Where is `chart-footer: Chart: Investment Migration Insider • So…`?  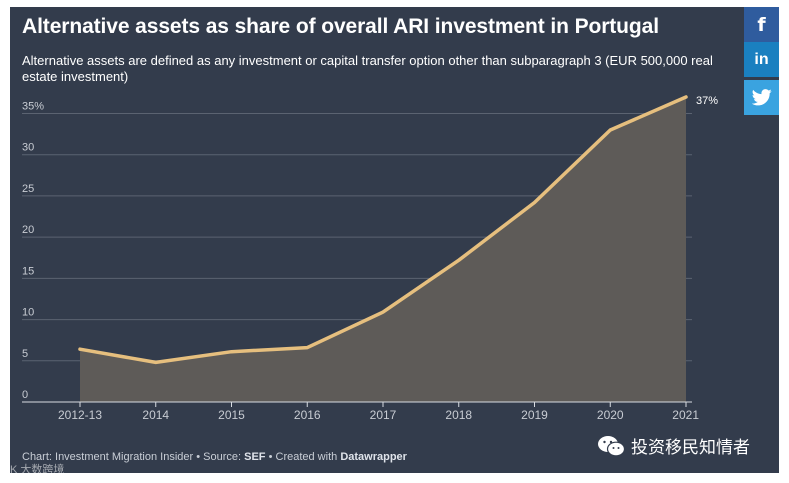
chart-footer: Chart: Investment Migration Insider • So… is located at coordinates (214, 457).